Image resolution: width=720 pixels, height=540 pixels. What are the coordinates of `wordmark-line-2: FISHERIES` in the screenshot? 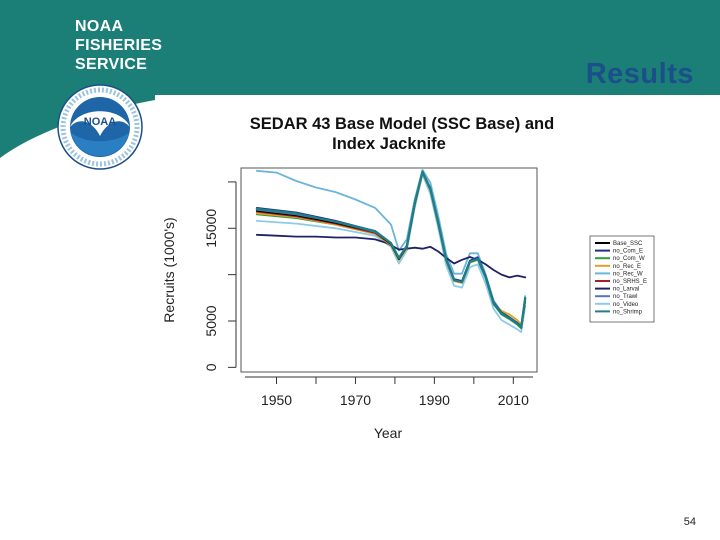 It's located at (119, 45).